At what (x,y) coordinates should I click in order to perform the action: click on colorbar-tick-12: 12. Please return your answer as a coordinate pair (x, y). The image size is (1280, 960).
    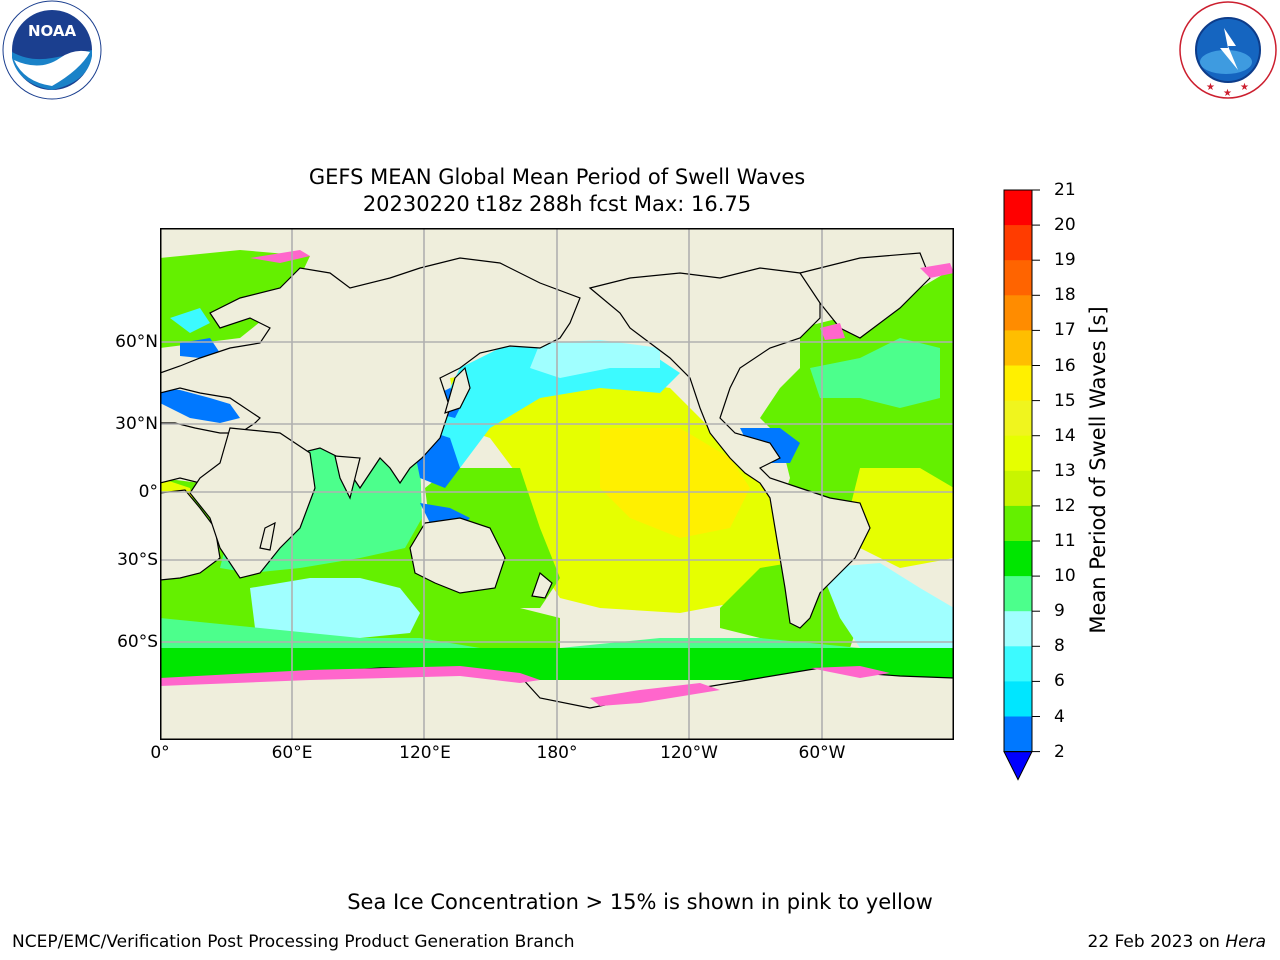
    Looking at the image, I should click on (1065, 505).